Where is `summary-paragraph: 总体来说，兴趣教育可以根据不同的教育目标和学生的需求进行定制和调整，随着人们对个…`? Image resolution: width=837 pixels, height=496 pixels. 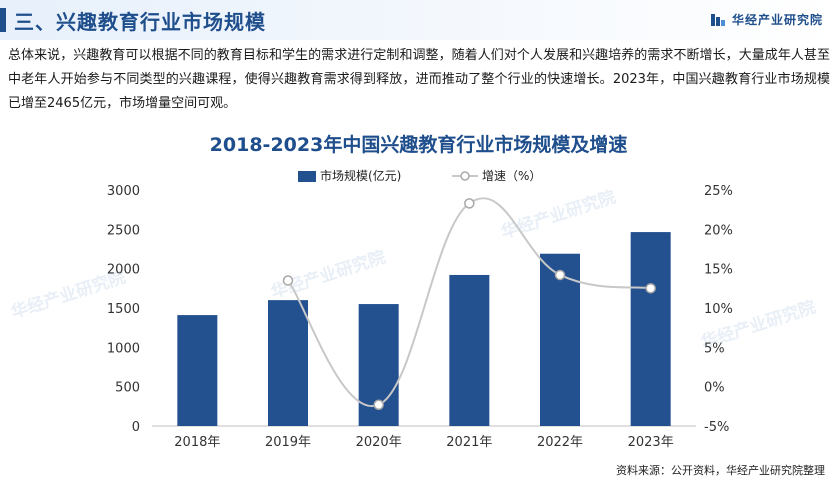
summary-paragraph: 总体来说，兴趣教育可以根据不同的教育目标和学生的需求进行定制和调整，随着人们对个… is located at coordinates (419, 79).